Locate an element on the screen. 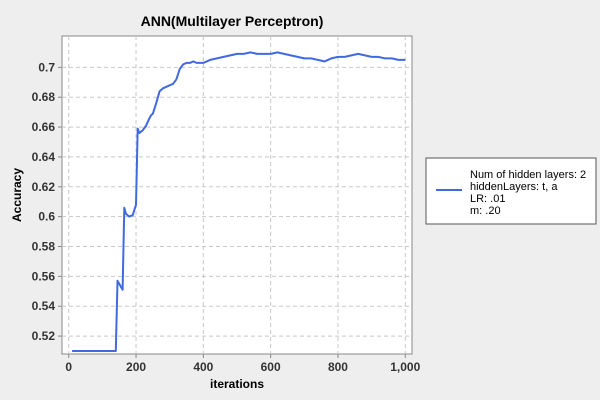  x-tick-label: 200 is located at coordinates (136, 367).